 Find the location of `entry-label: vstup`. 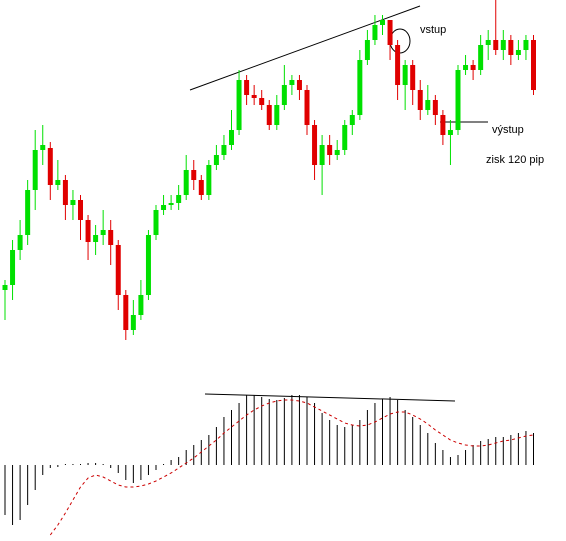

entry-label: vstup is located at coordinates (433, 30).